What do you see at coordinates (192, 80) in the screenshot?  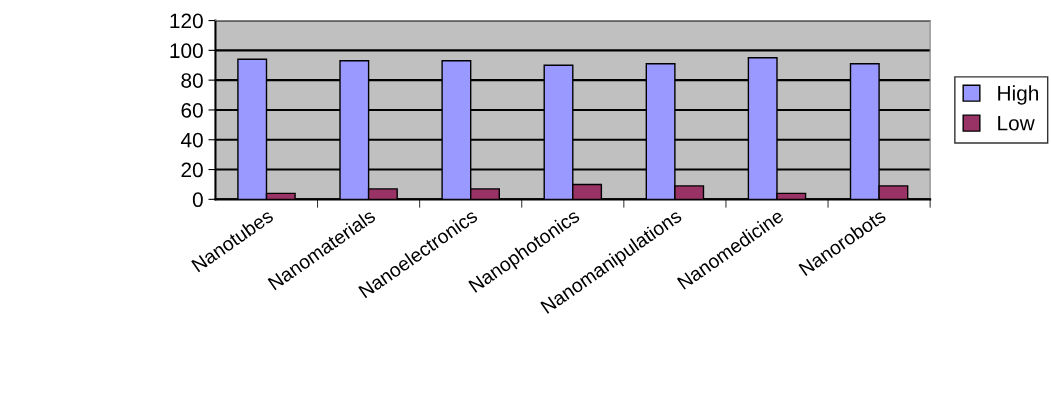 I see `y-tick-label: 80` at bounding box center [192, 80].